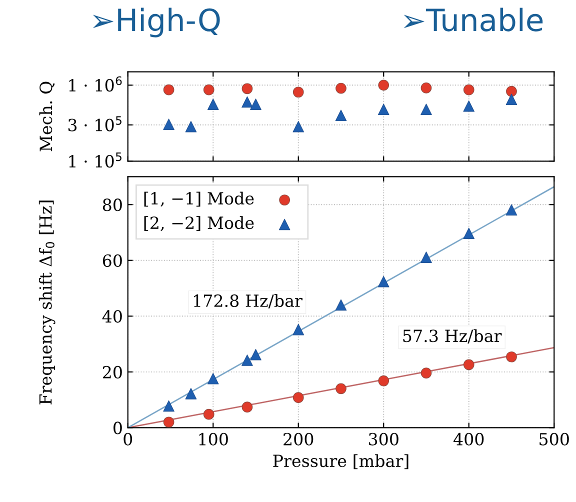 The image size is (576, 502). I want to click on x-tick-label: 100, so click(213, 439).